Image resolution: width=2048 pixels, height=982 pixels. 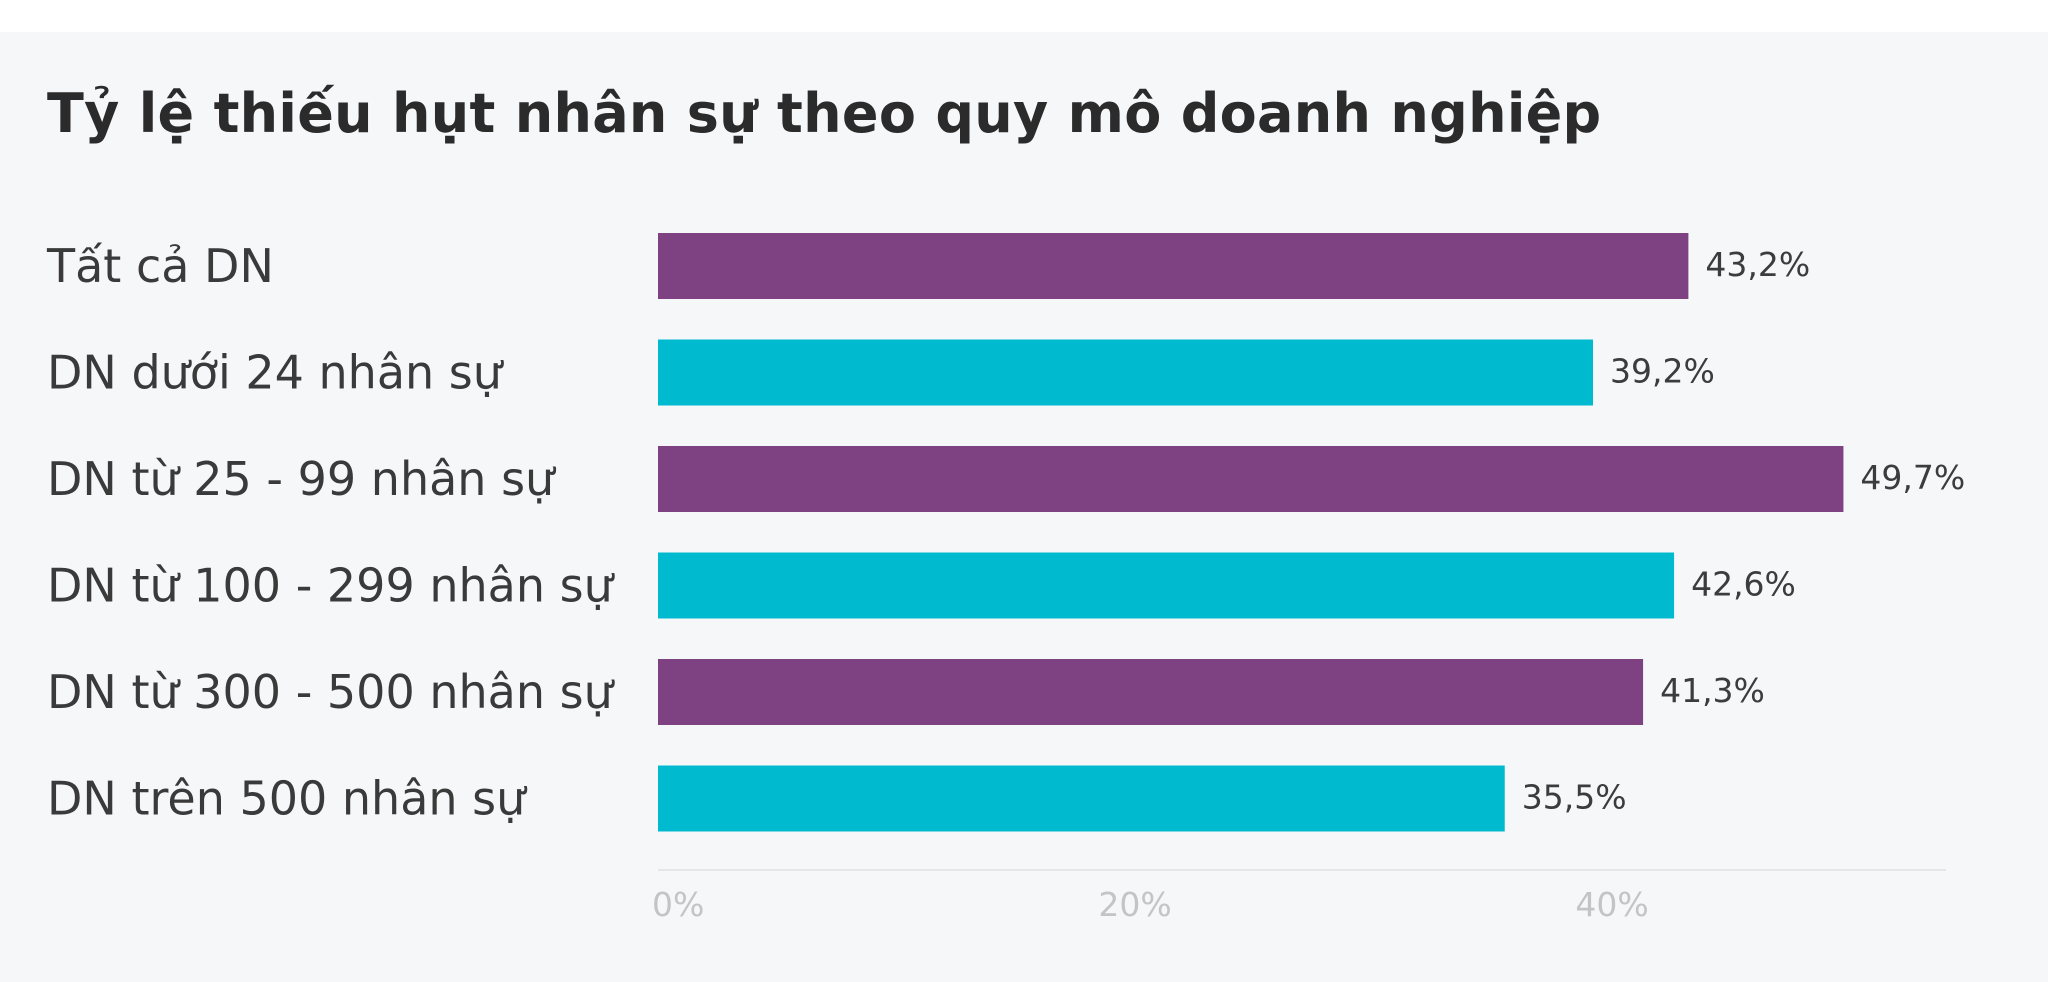 I want to click on tick-labels: 0% 20% 40%, so click(x=1150, y=904).